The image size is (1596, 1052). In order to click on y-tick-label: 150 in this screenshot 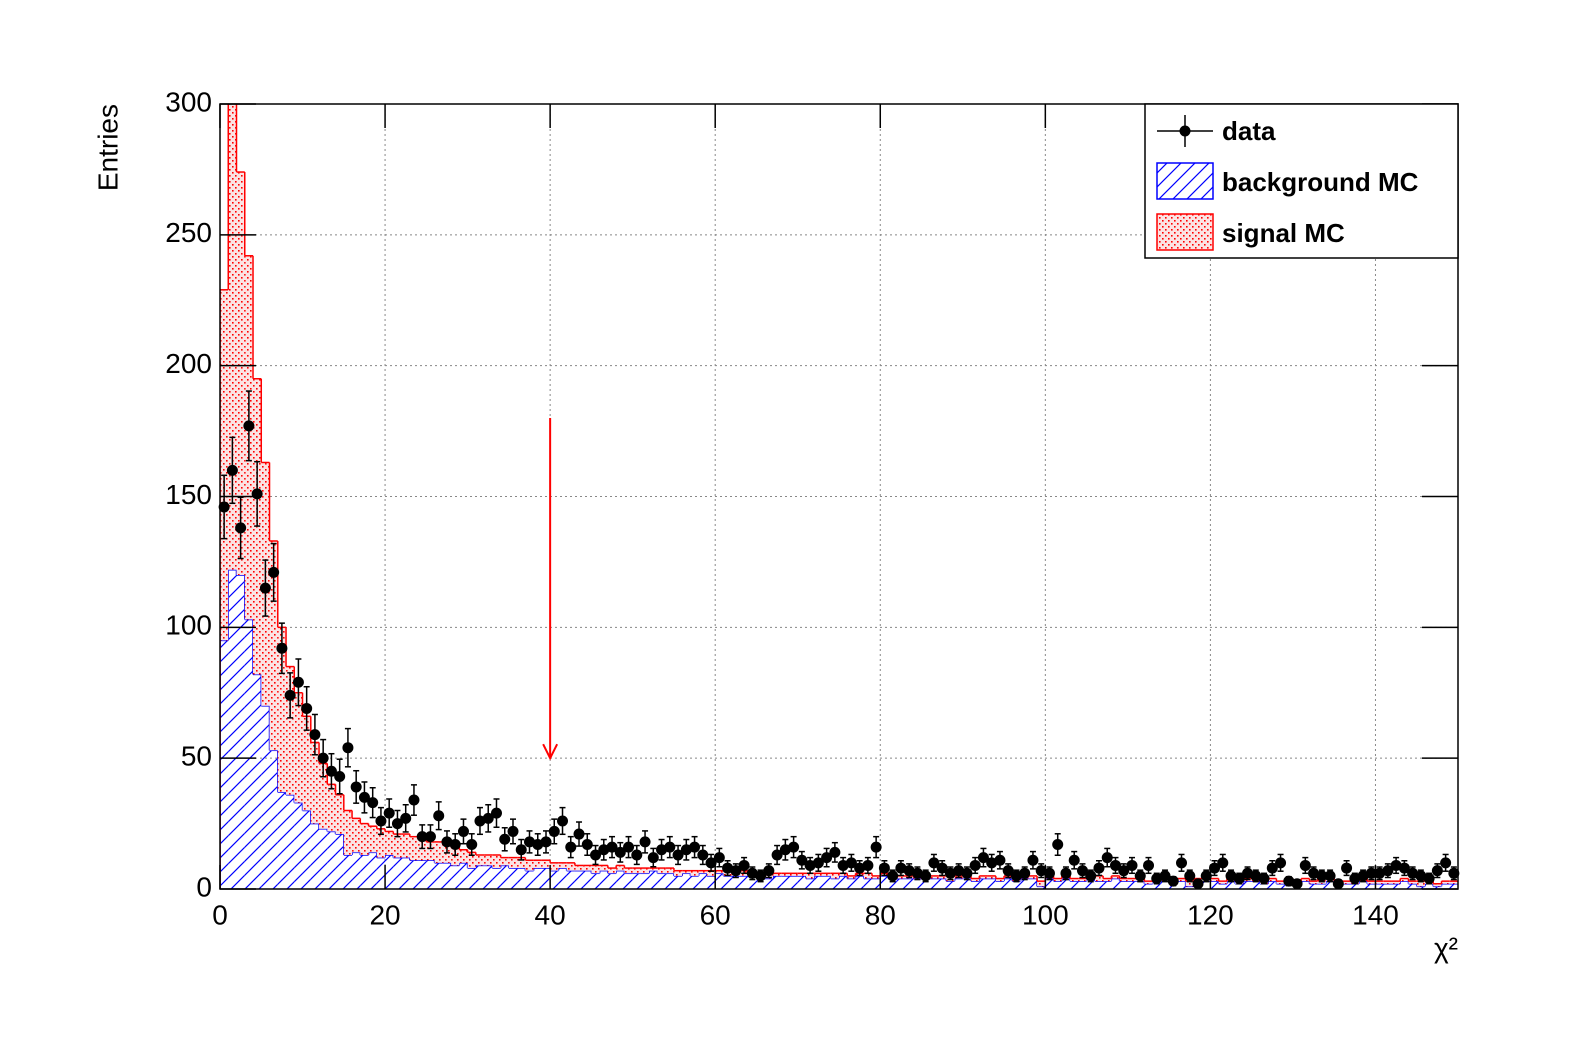, I will do `click(188, 494)`.